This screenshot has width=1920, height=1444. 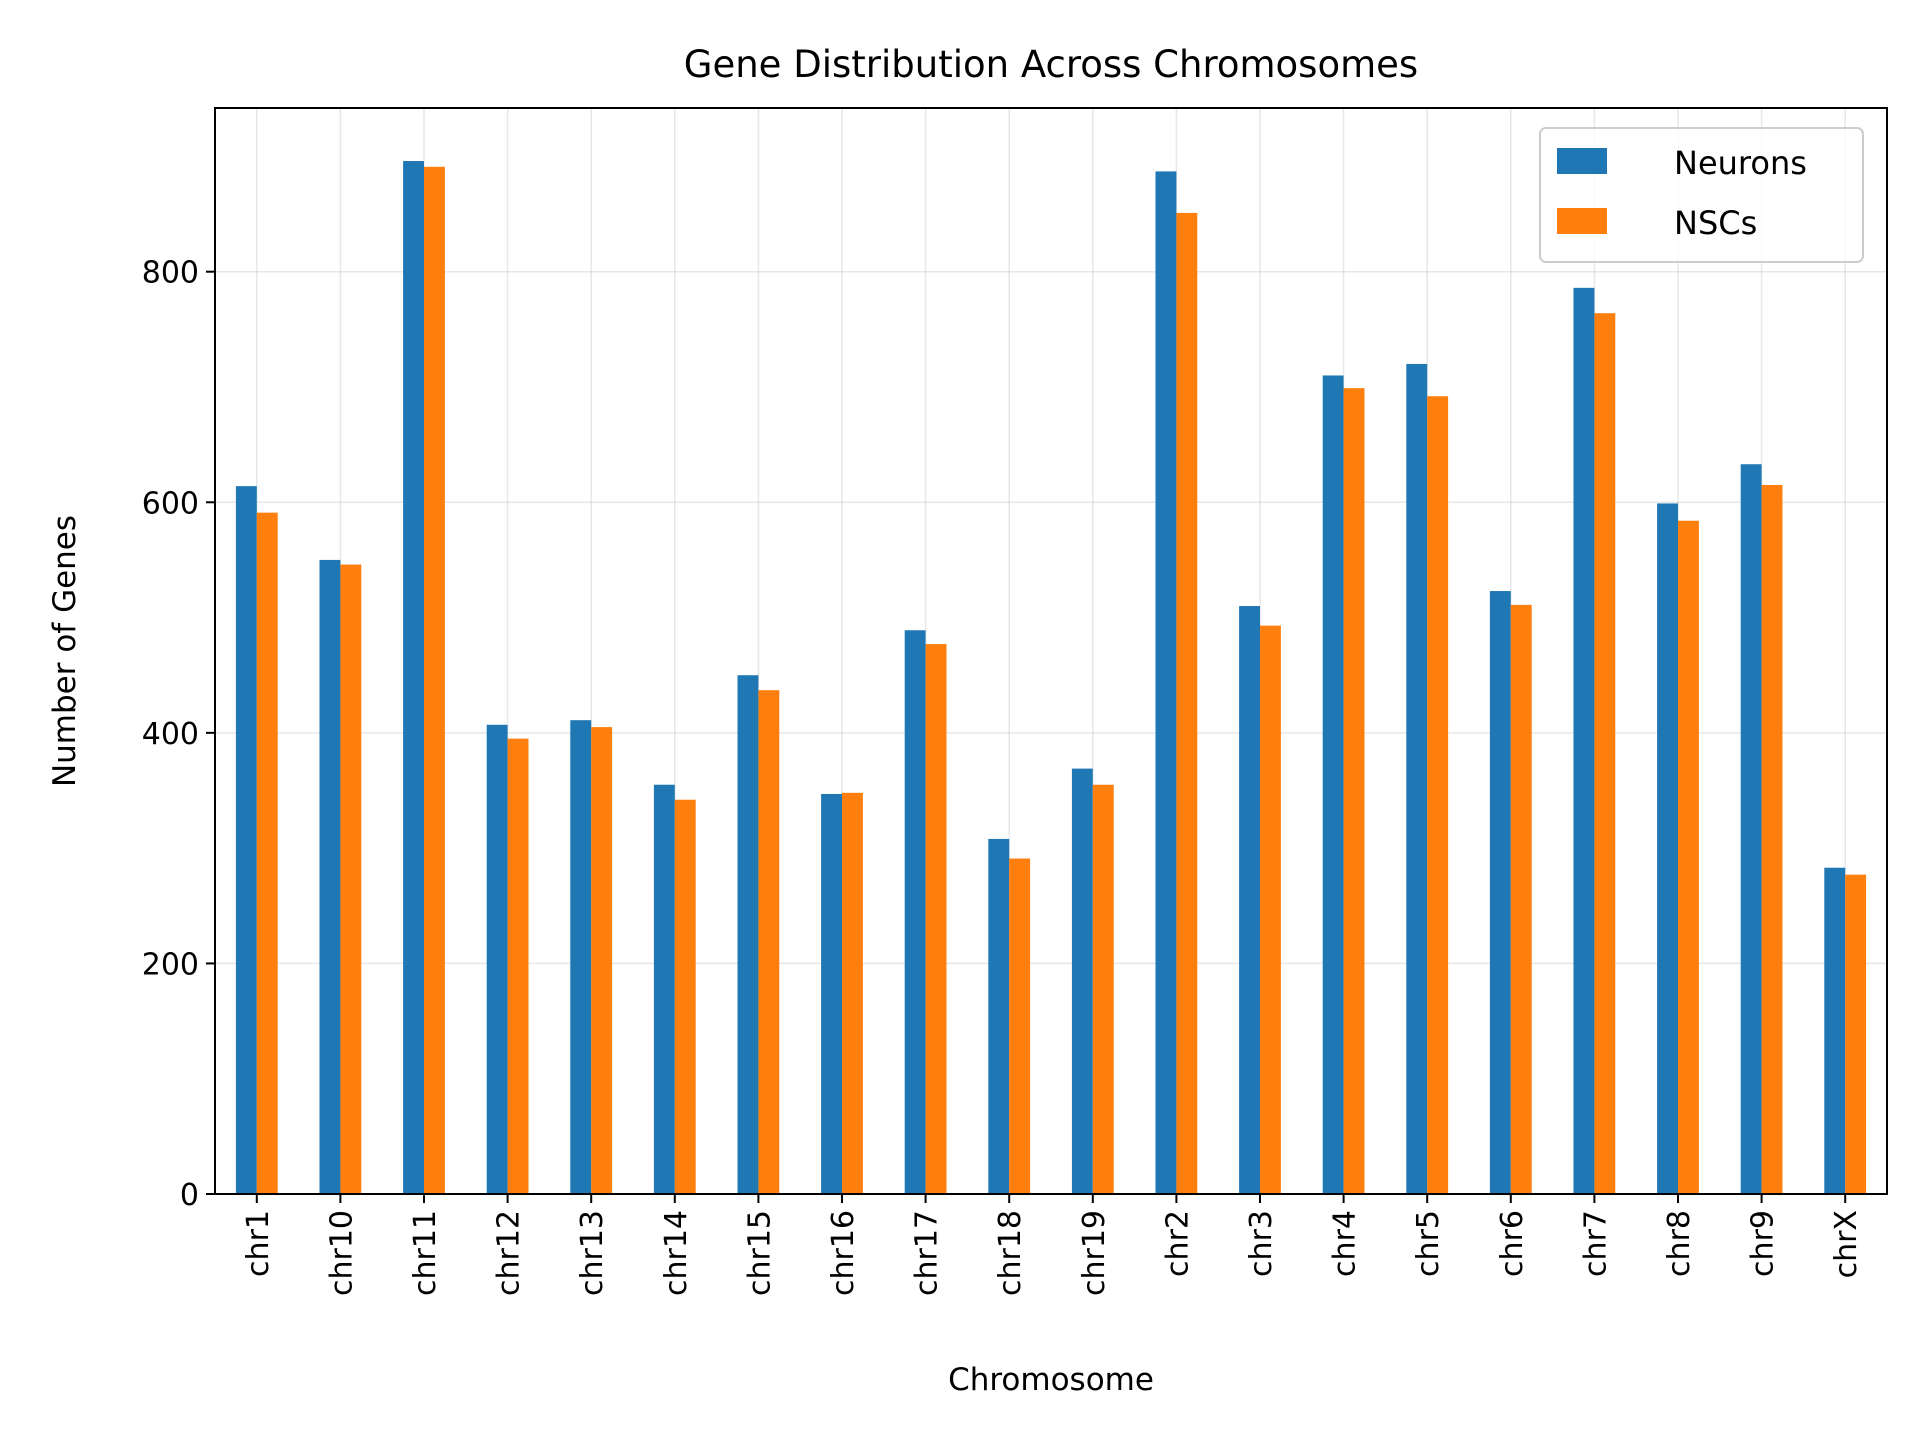 I want to click on x-tick-label-chr8: chr8, so click(x=1679, y=1243).